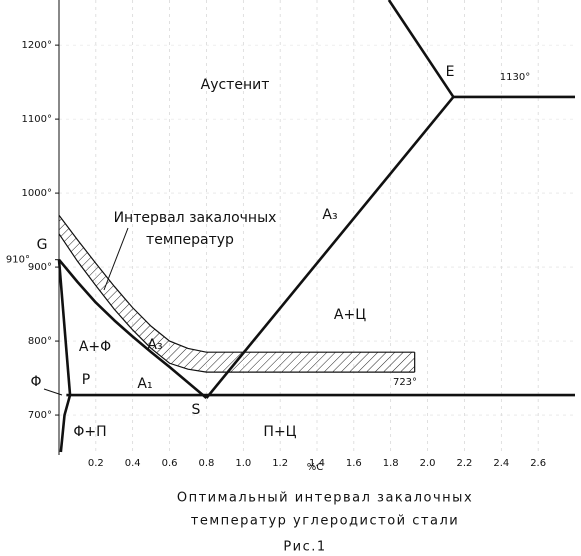  Describe the element at coordinates (325, 521) in the screenshot. I see `caption: температур углеродистой стали` at that location.